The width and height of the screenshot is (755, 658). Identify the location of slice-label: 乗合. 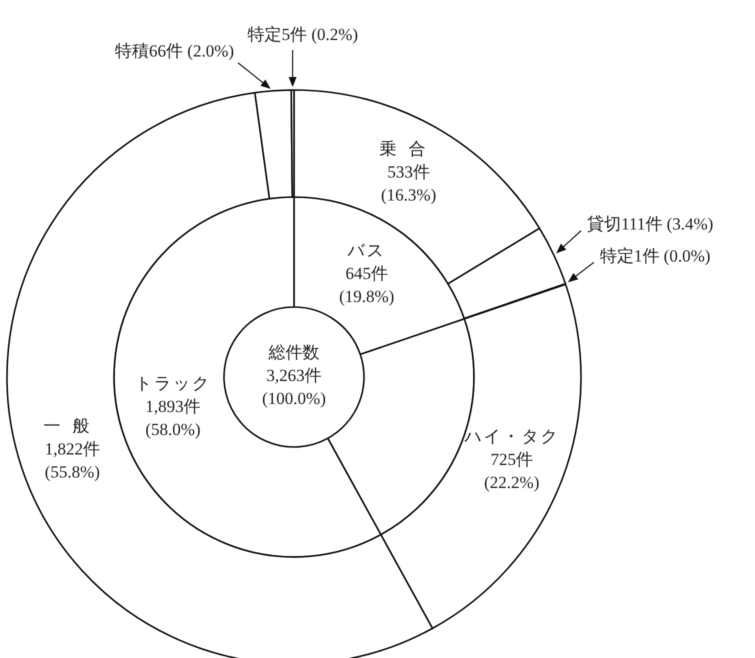
(409, 148).